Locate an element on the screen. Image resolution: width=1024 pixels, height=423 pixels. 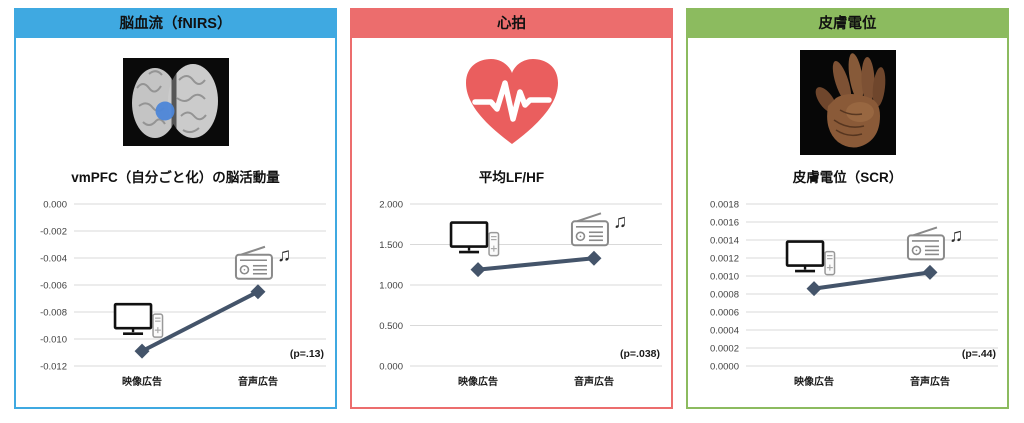
vmpfc-marker-dot is located at coordinates (164, 111).